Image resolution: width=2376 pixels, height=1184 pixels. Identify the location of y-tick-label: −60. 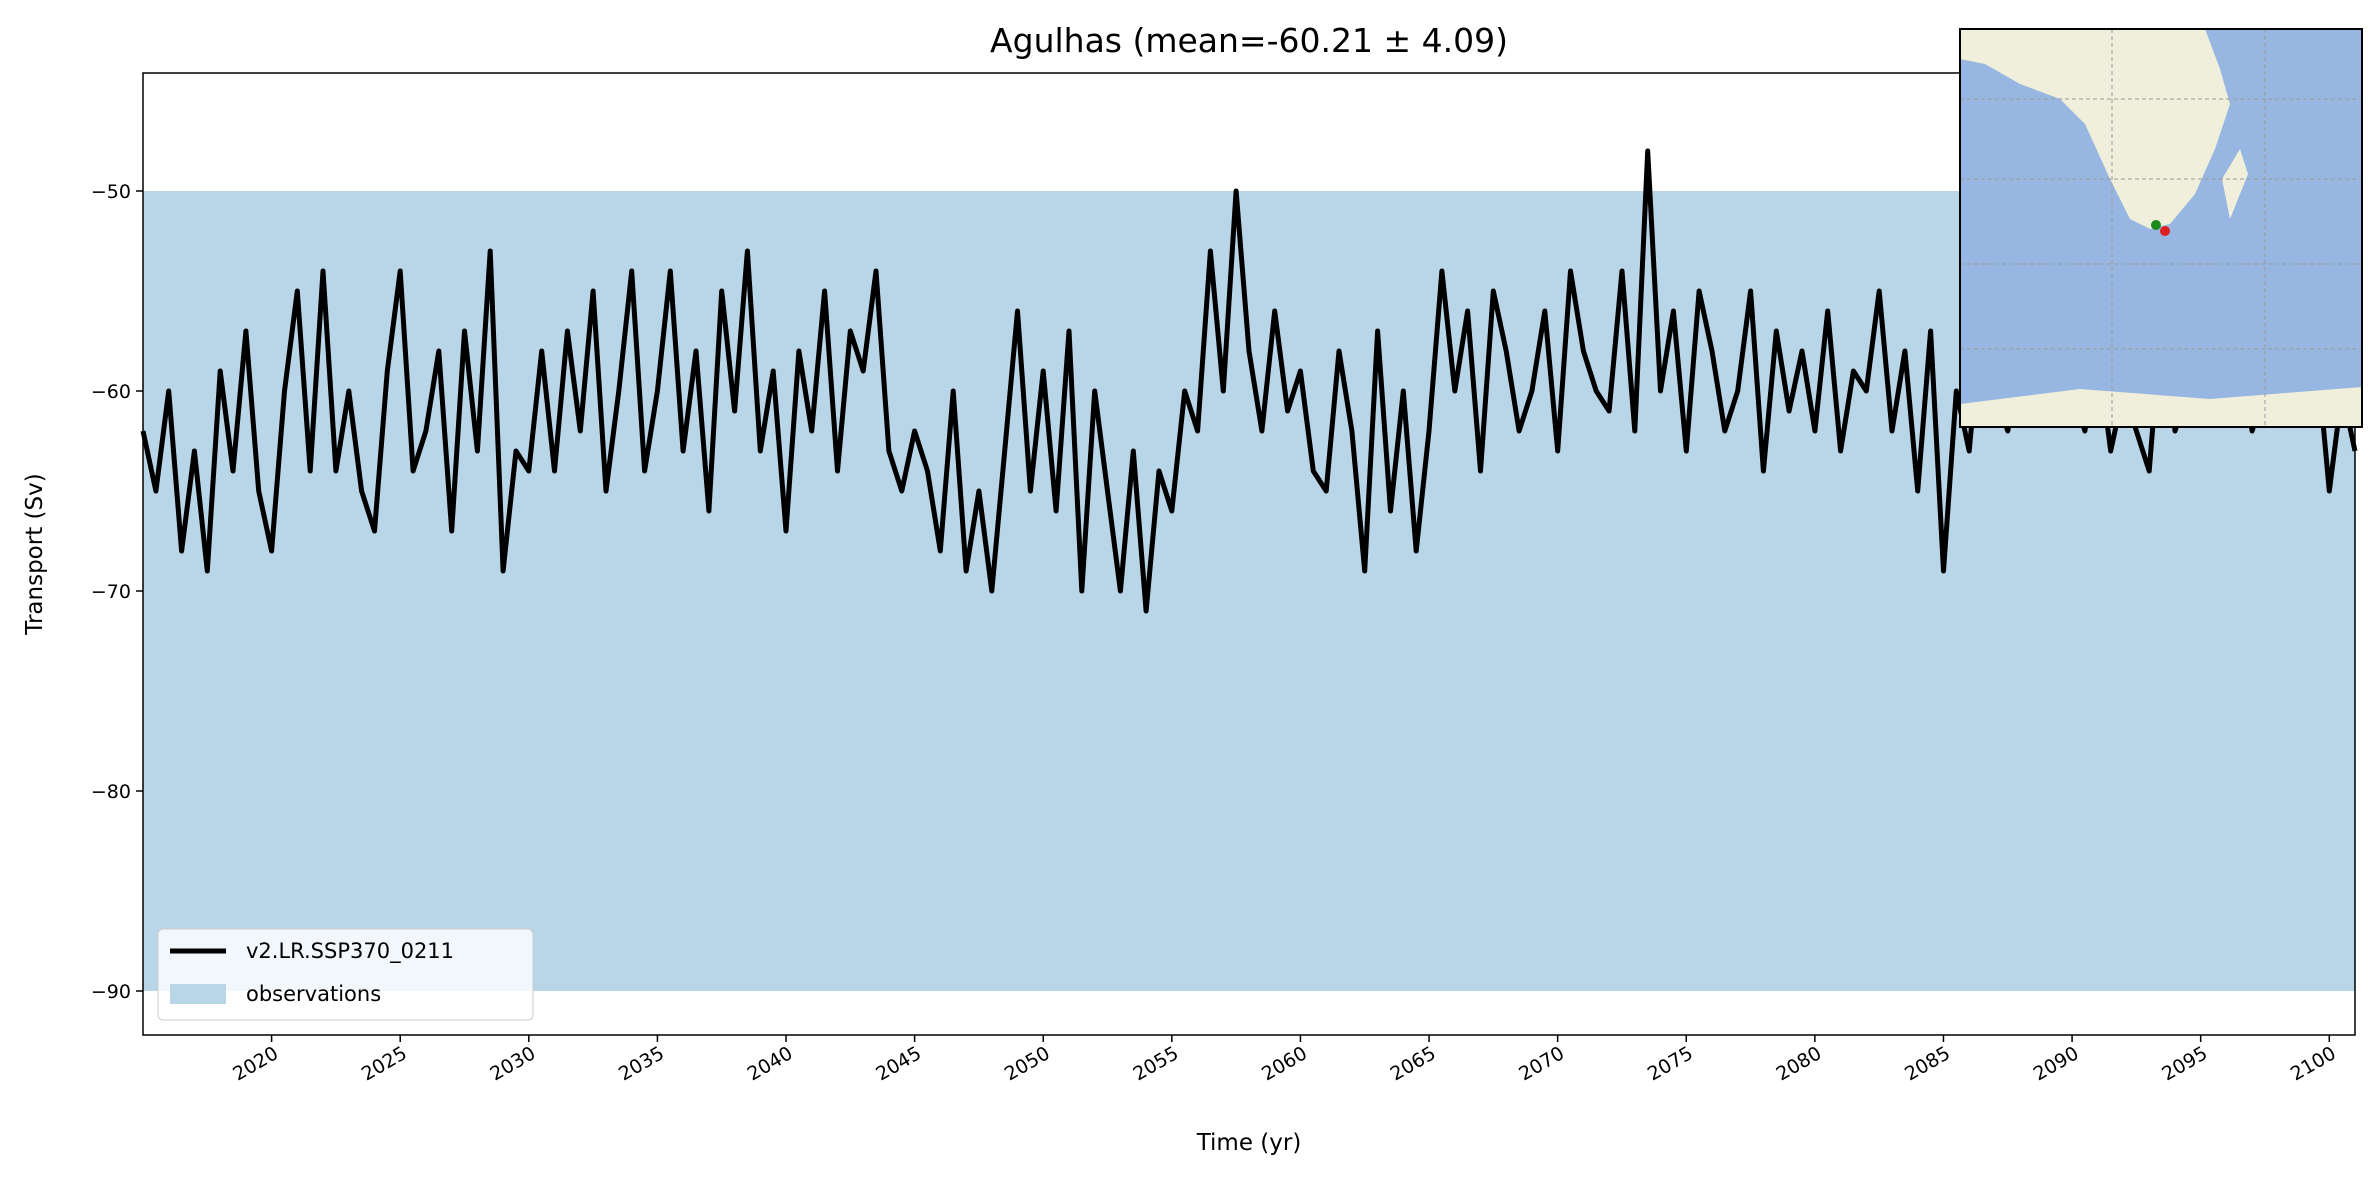
(111, 392).